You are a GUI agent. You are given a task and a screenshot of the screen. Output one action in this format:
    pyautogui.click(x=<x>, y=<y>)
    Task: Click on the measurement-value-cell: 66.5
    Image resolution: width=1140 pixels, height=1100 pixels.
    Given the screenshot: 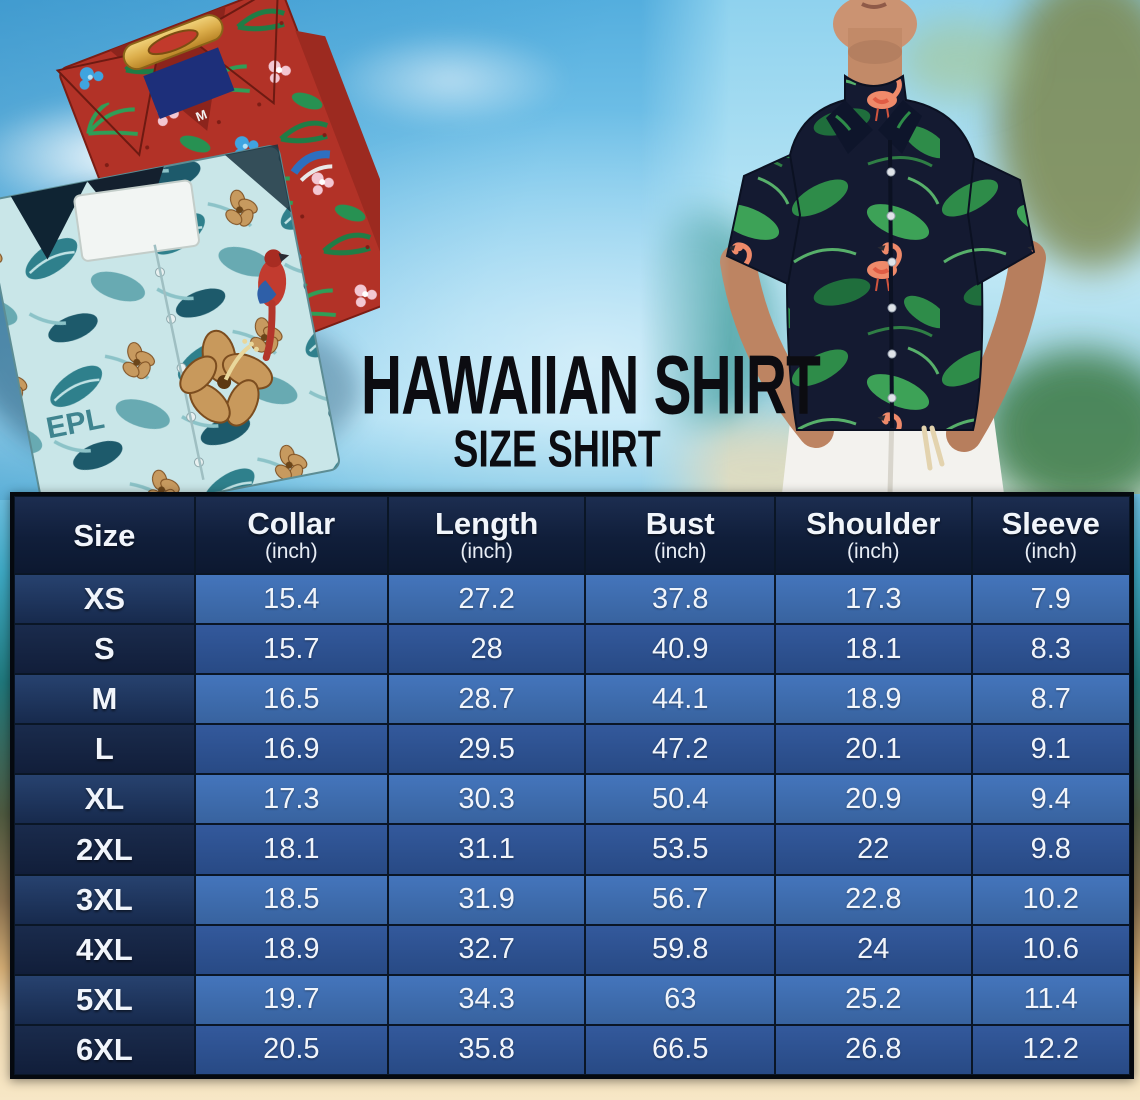 What is the action you would take?
    pyautogui.click(x=680, y=1049)
    